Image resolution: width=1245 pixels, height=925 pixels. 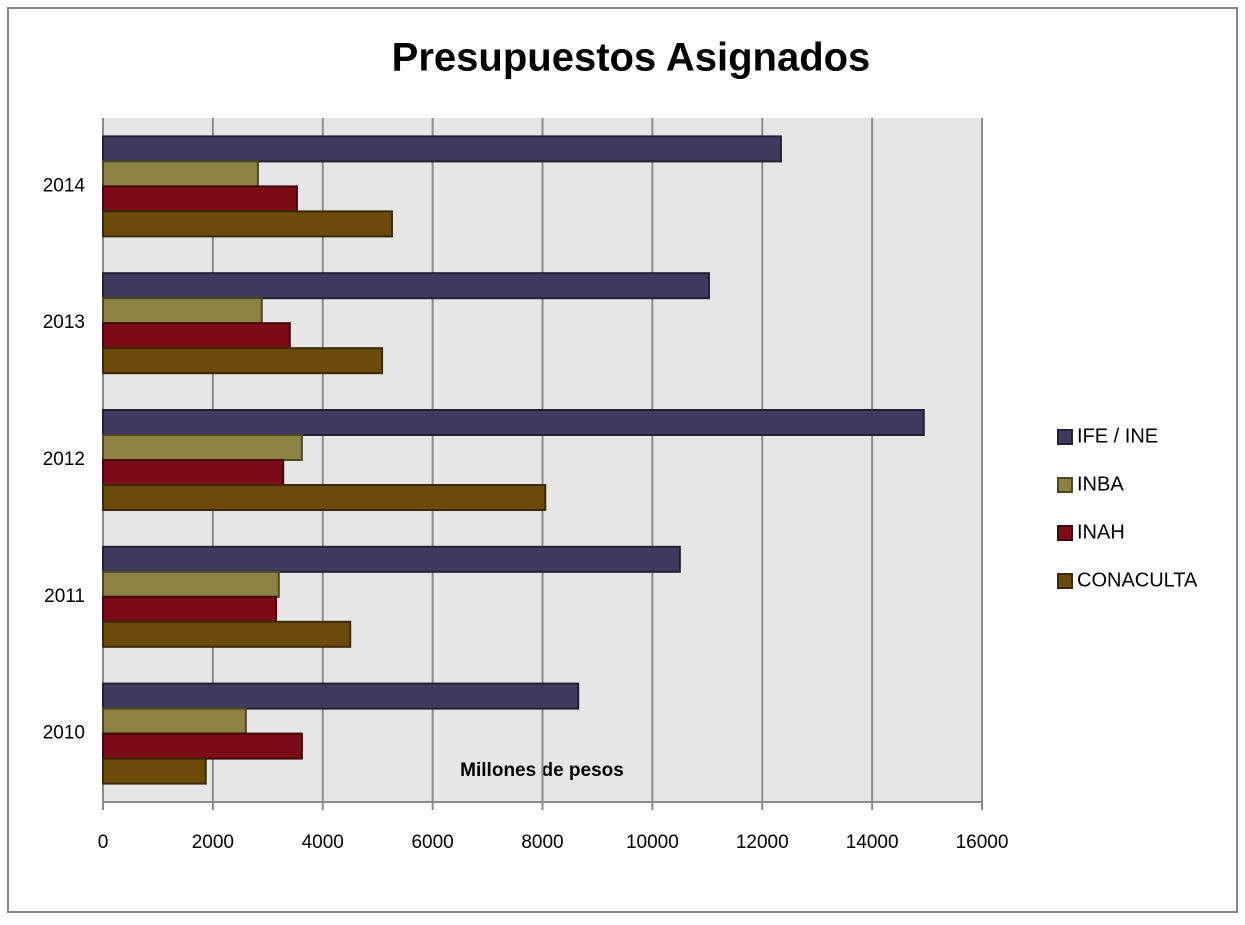 What do you see at coordinates (1100, 484) in the screenshot?
I see `legend-label: INBA` at bounding box center [1100, 484].